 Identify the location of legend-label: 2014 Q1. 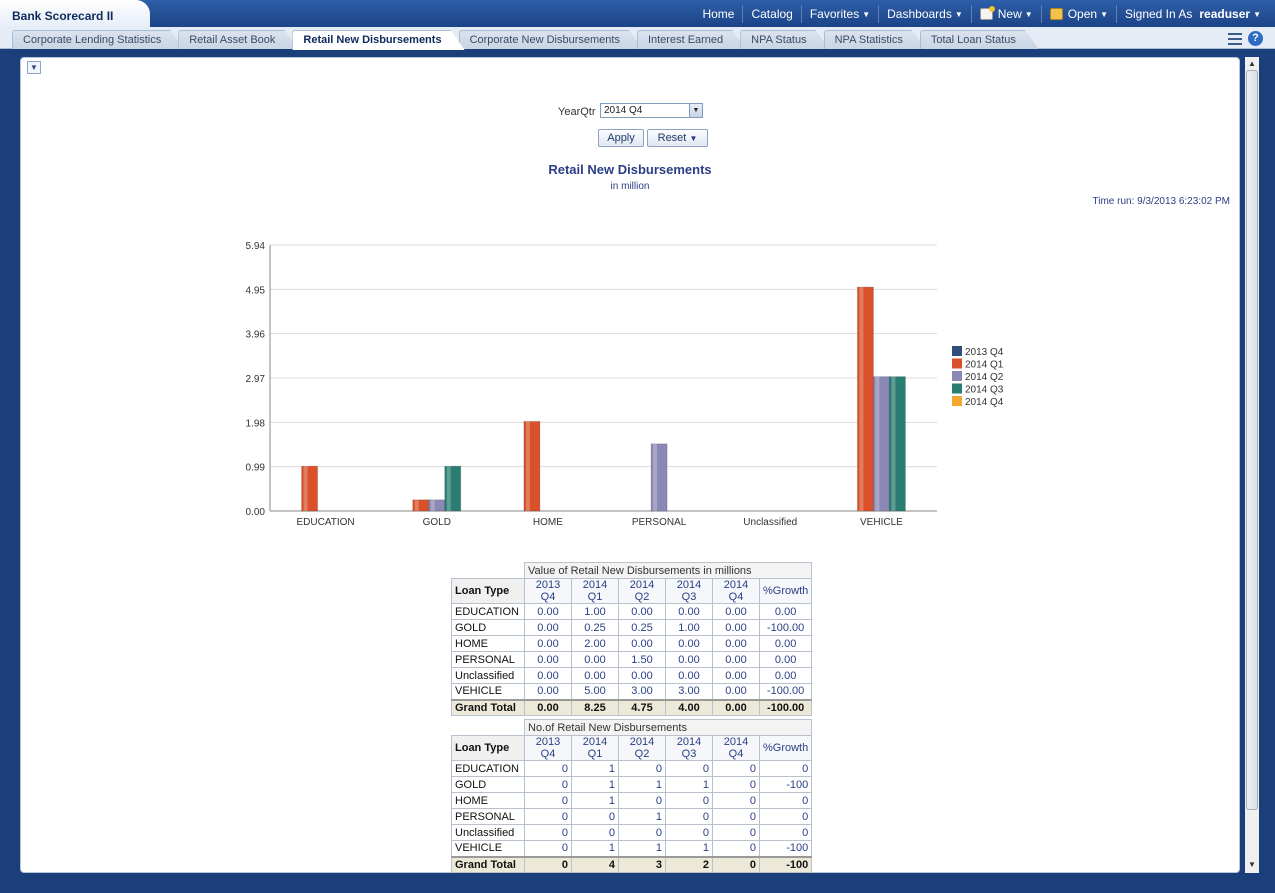
(984, 365).